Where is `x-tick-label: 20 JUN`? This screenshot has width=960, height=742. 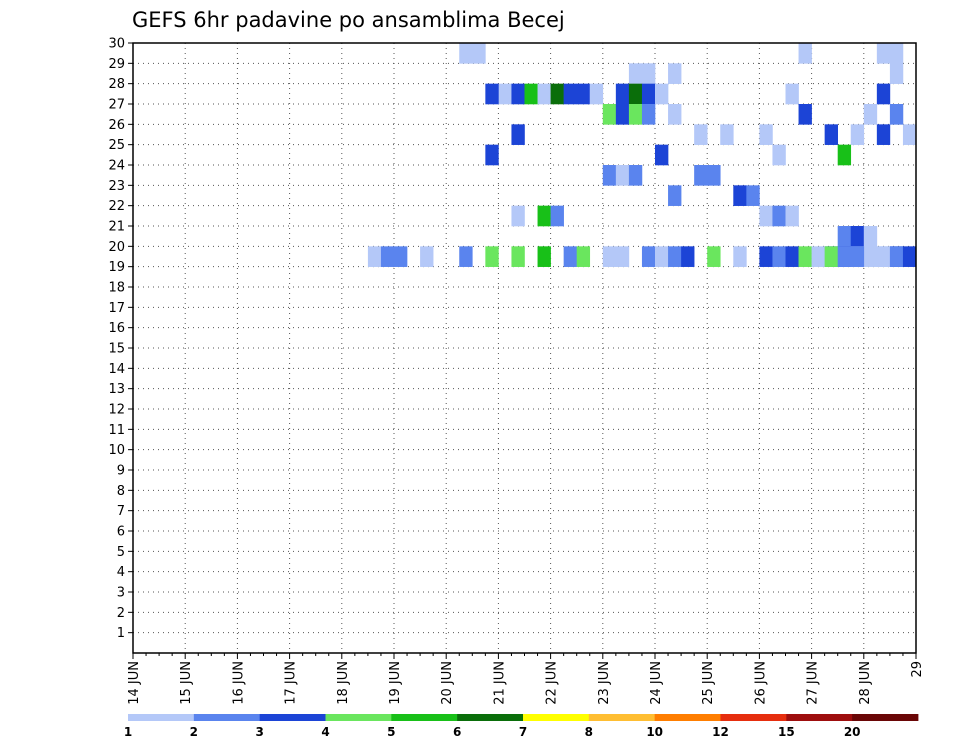
x-tick-label: 20 JUN is located at coordinates (447, 683).